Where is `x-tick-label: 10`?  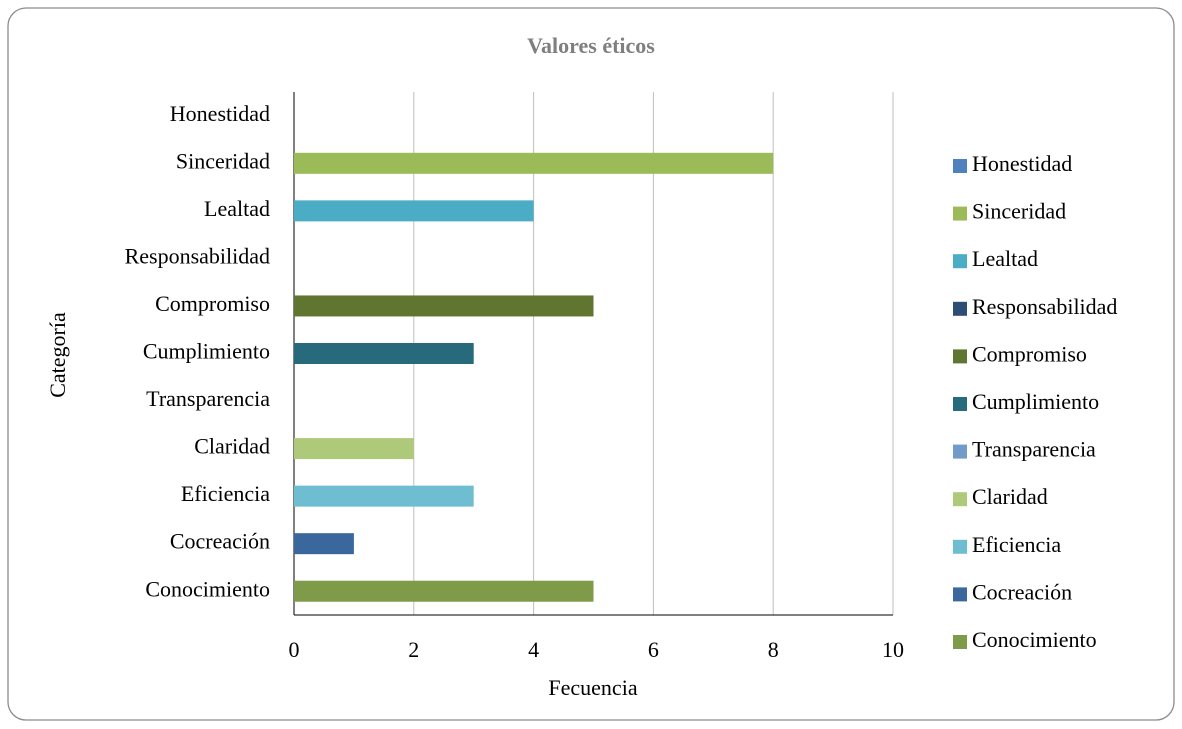
x-tick-label: 10 is located at coordinates (893, 649).